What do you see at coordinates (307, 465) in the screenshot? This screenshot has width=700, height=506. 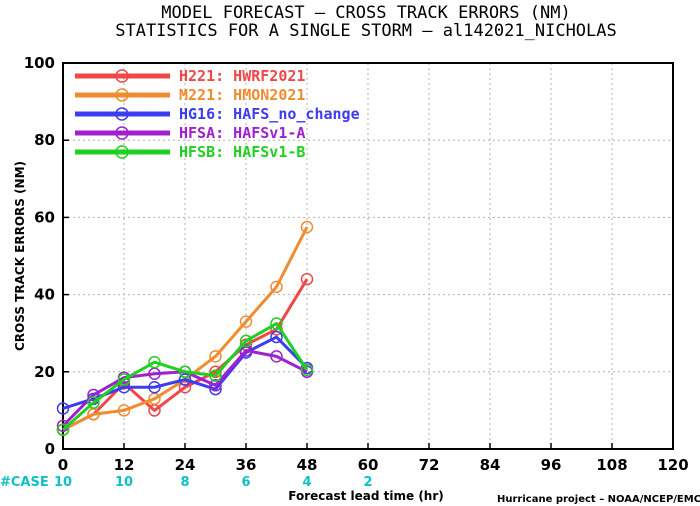 I see `x-tick-label: 48` at bounding box center [307, 465].